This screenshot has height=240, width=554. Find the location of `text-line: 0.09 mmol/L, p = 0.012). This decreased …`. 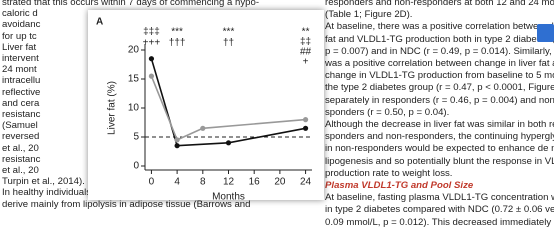

text-line: 0.09 mmol/L, p = 0.012). This decreased … is located at coordinates (439, 222).